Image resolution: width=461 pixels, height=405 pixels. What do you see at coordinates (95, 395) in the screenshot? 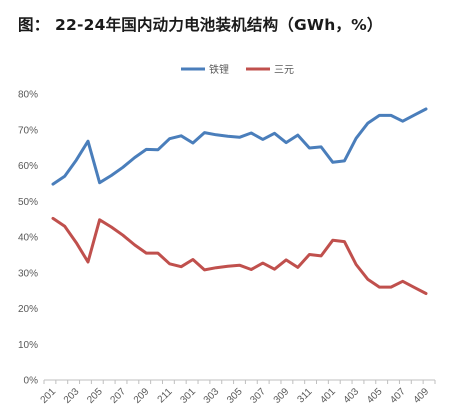
I see `x-tick-label: 205` at bounding box center [95, 395].